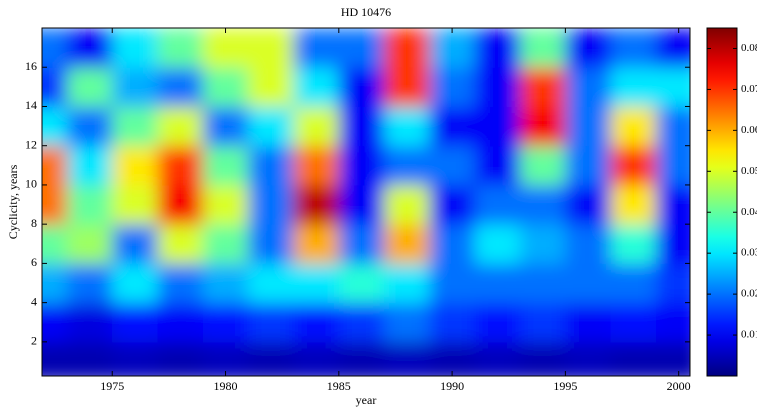  What do you see at coordinates (749, 294) in the screenshot?
I see `colorbar-tick-label: 0.02` at bounding box center [749, 294].